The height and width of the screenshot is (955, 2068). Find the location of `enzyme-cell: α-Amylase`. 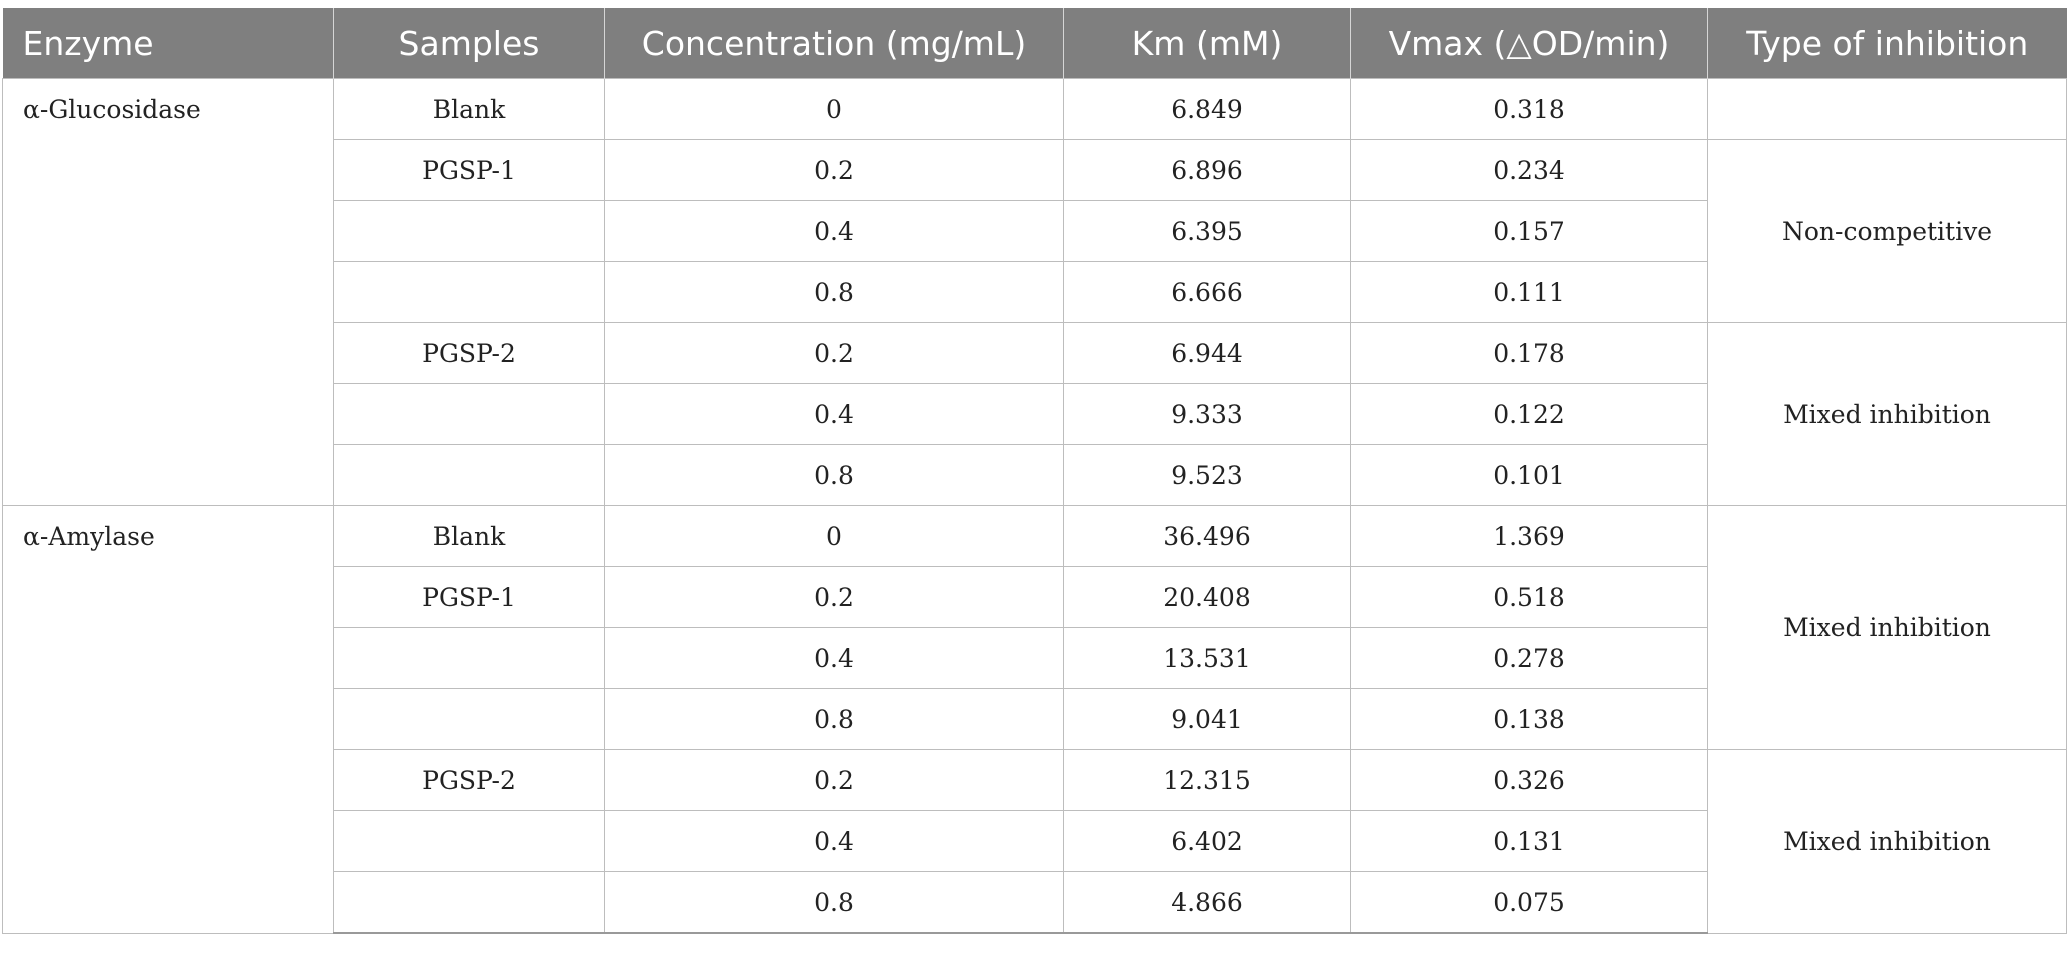

enzyme-cell: α-Amylase is located at coordinates (168, 719).